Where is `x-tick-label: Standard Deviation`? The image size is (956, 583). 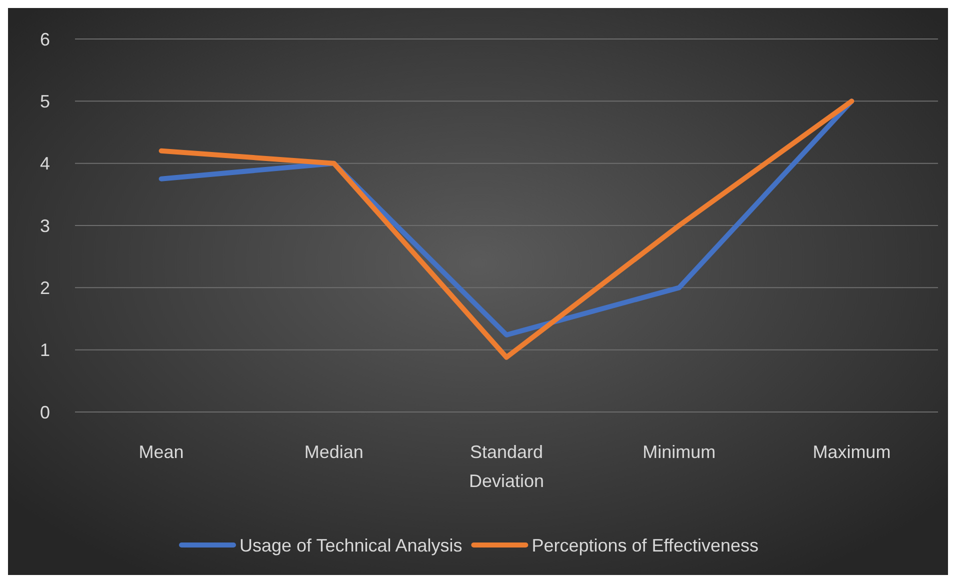 x-tick-label: Standard Deviation is located at coordinates (506, 466).